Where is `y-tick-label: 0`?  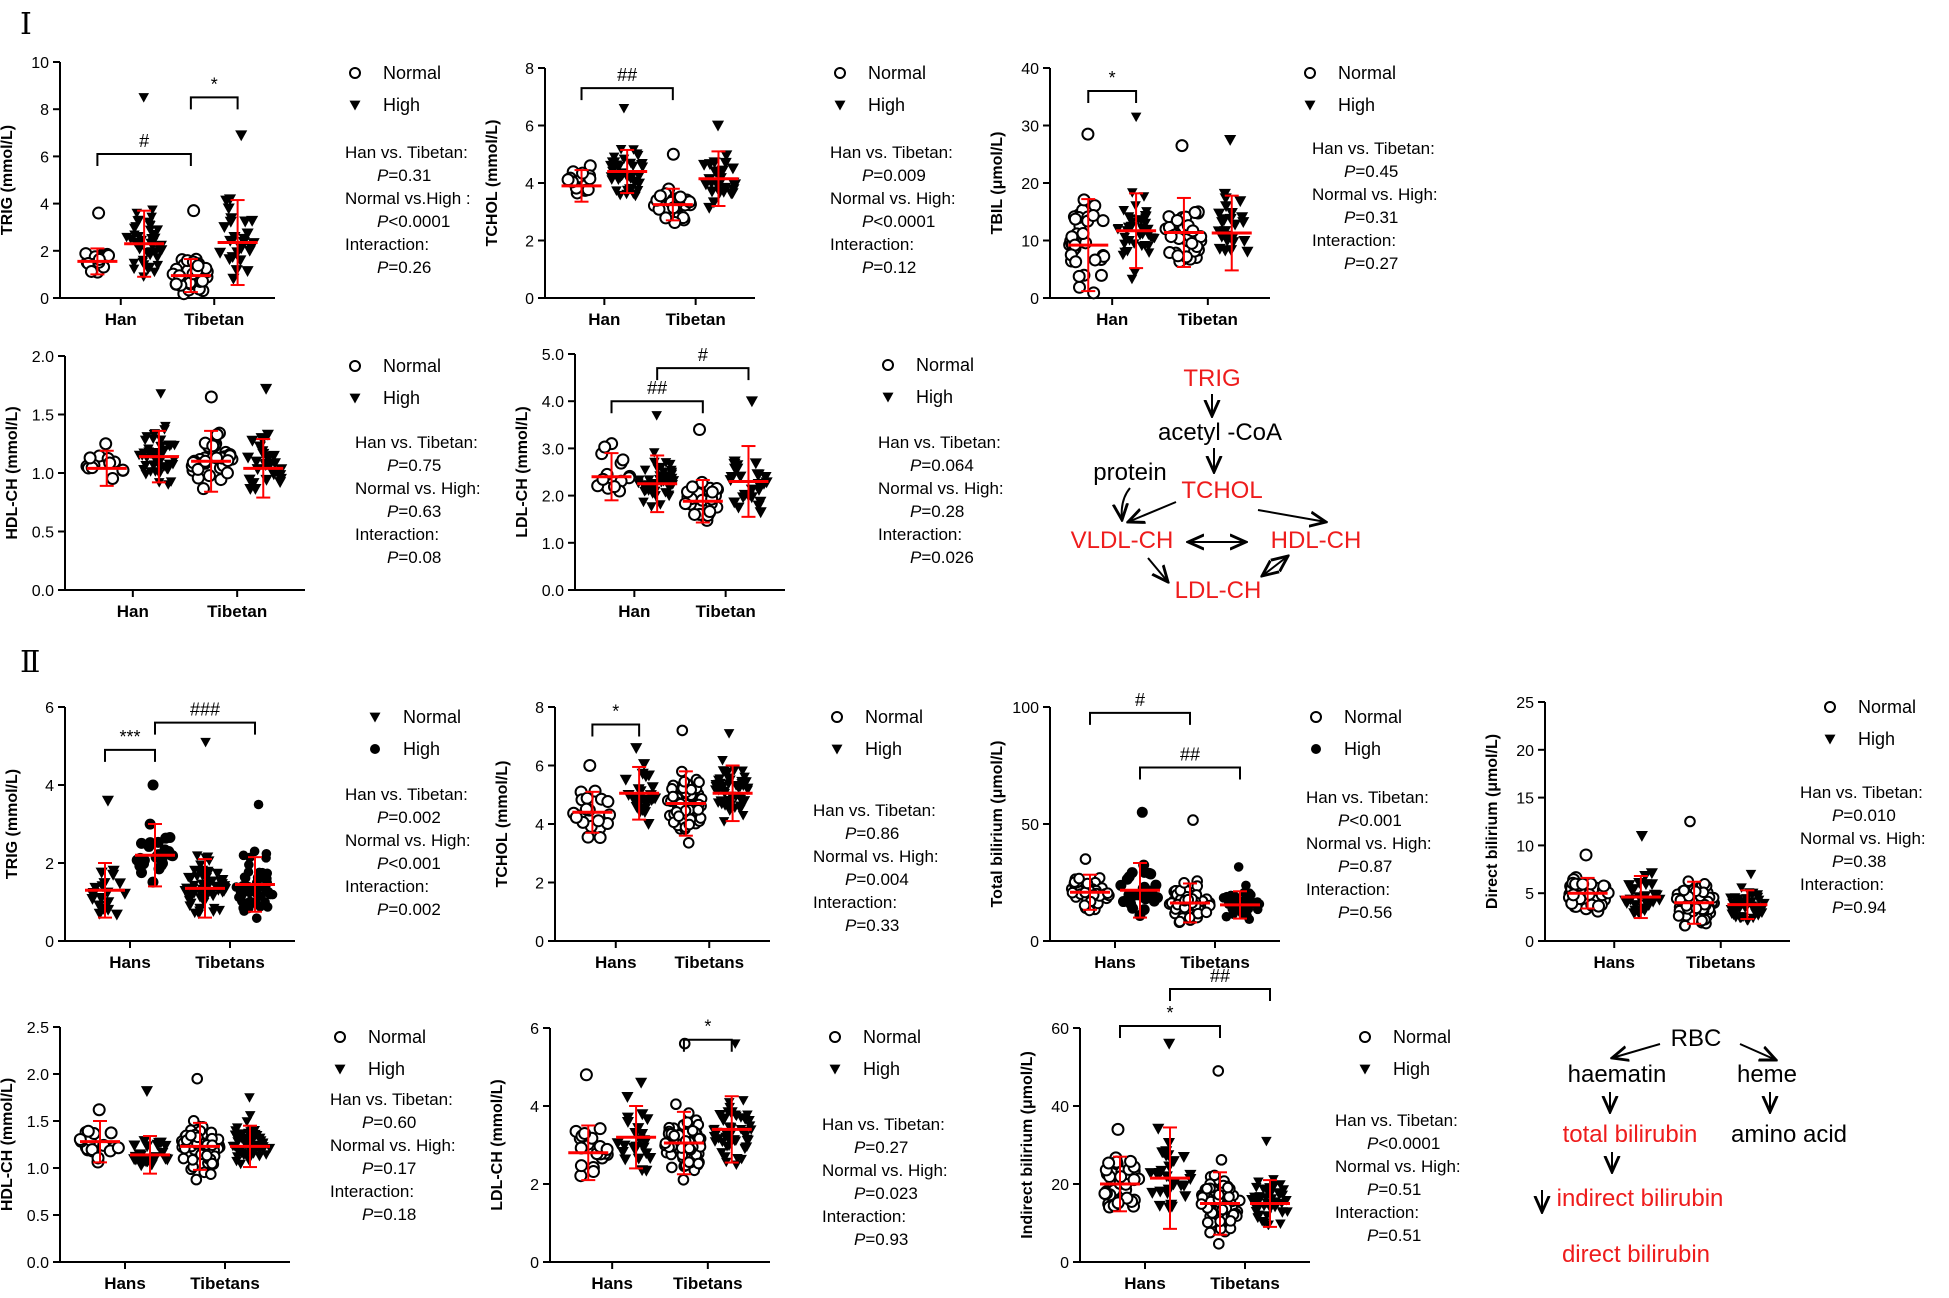
y-tick-label: 0 is located at coordinates (529, 299).